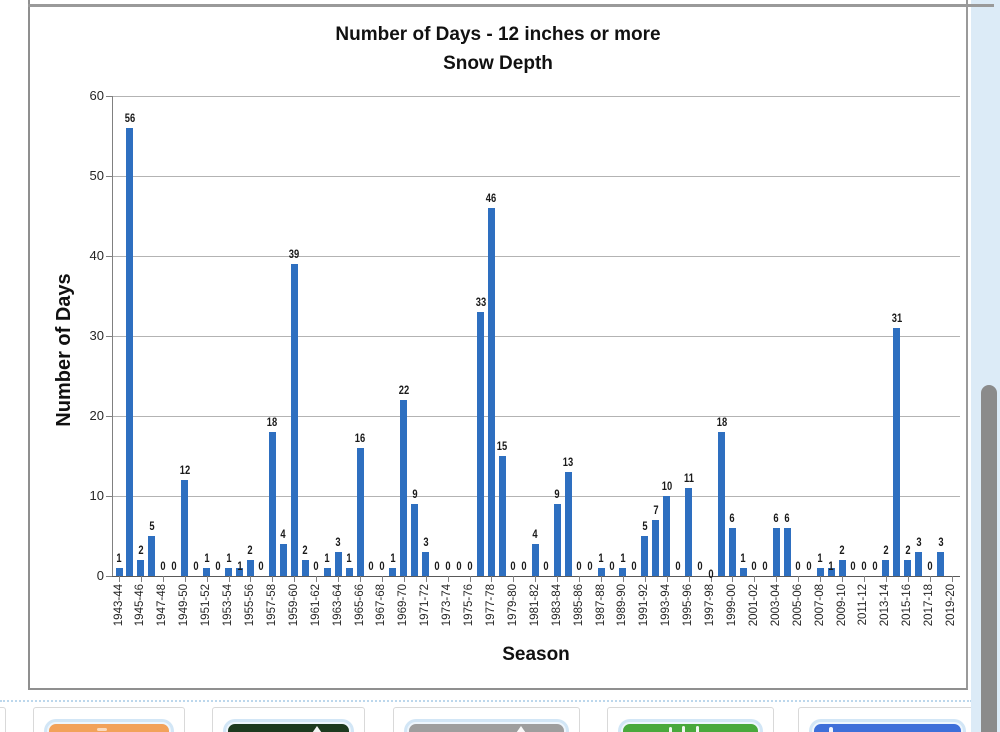 The image size is (1000, 732). I want to click on y-tick-label: 0, so click(100, 575).